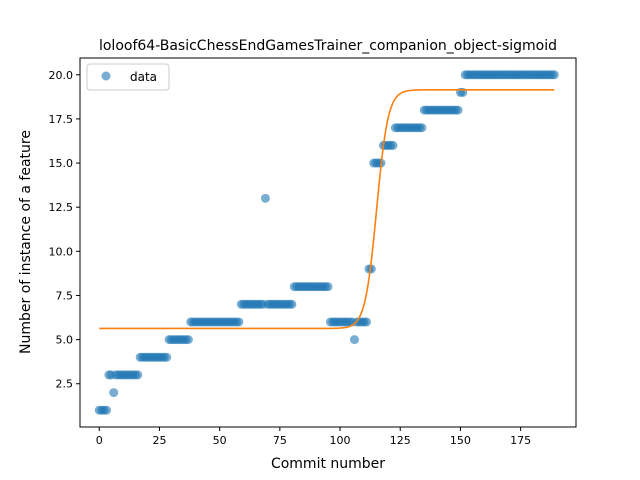 The height and width of the screenshot is (480, 640). Describe the element at coordinates (328, 464) in the screenshot. I see `x-axis-label: Commit number` at that location.